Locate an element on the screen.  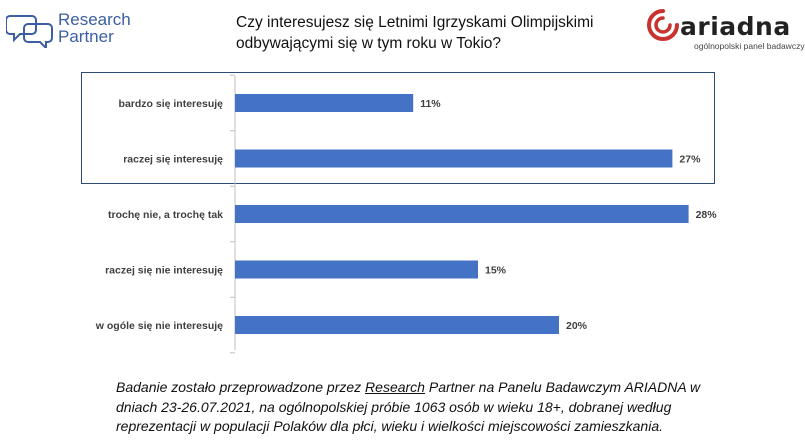
note-part1: Badanie zostało przeprowadzone przez is located at coordinates (241, 387).